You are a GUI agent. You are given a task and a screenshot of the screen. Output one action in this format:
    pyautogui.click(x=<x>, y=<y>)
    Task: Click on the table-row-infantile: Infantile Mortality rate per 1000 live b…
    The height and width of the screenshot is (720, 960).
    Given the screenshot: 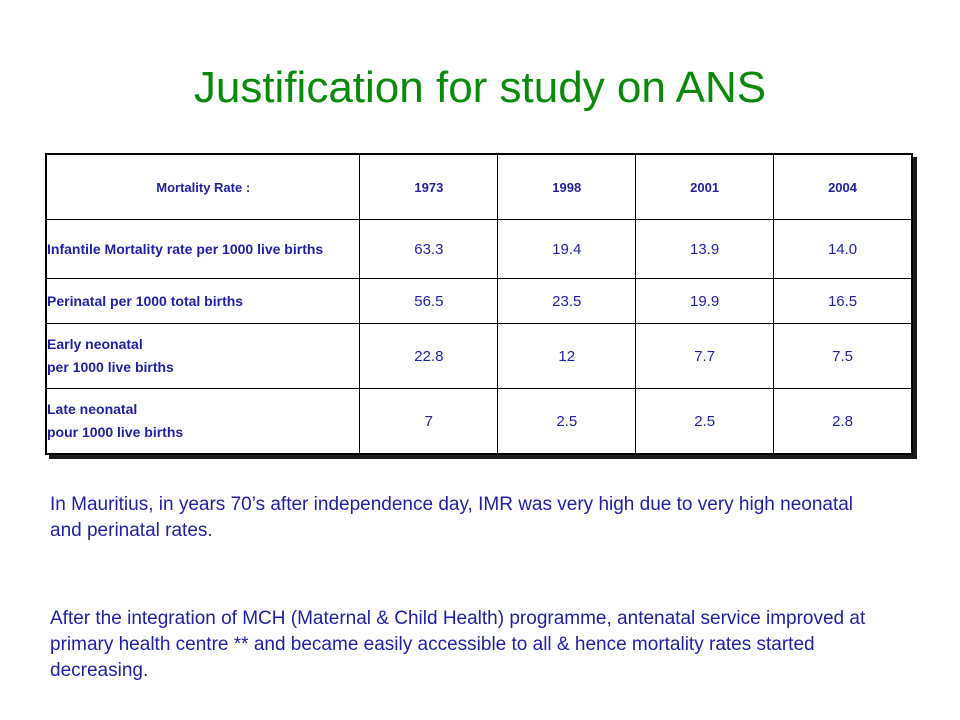 What is the action you would take?
    pyautogui.click(x=479, y=249)
    